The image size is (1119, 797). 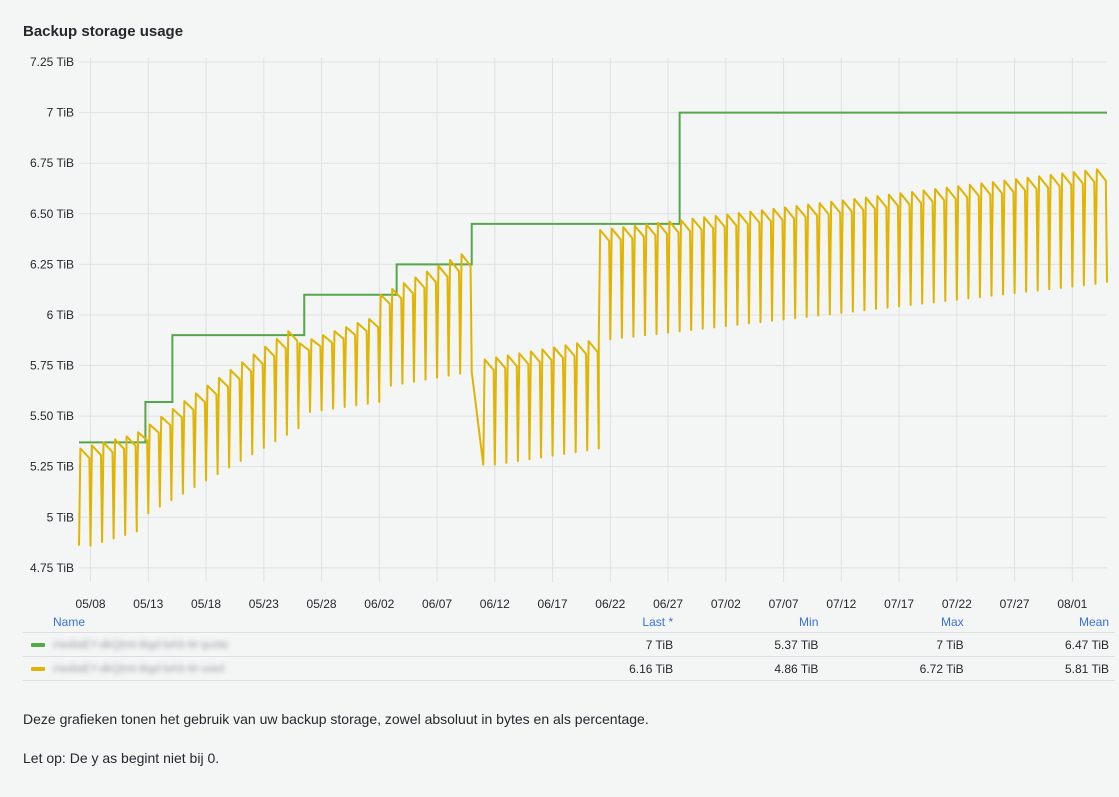 What do you see at coordinates (52, 366) in the screenshot?
I see `y-tick-label: 5.75 TiB` at bounding box center [52, 366].